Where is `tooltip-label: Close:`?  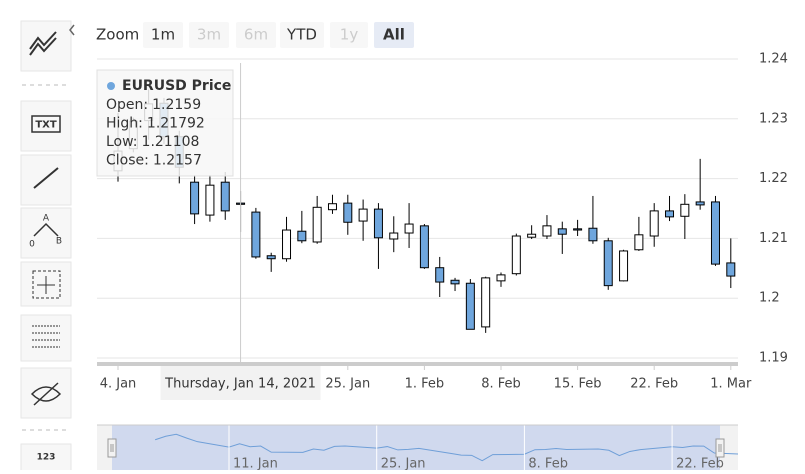
tooltip-label: Close: is located at coordinates (127, 161).